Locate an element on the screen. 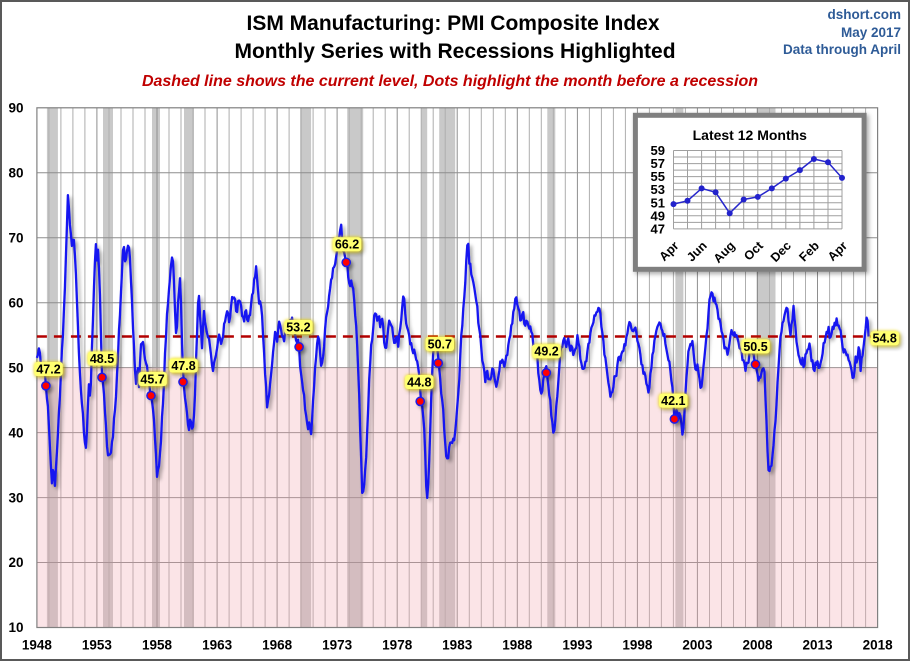  svg-text: 2008 is located at coordinates (757, 645).